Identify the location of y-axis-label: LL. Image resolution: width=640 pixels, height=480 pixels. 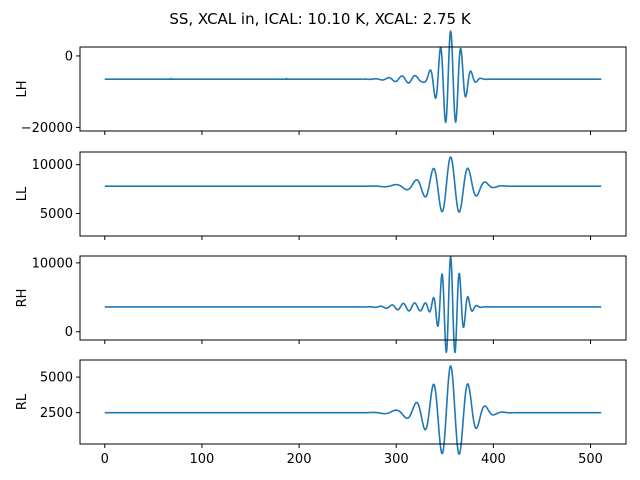
(22, 193).